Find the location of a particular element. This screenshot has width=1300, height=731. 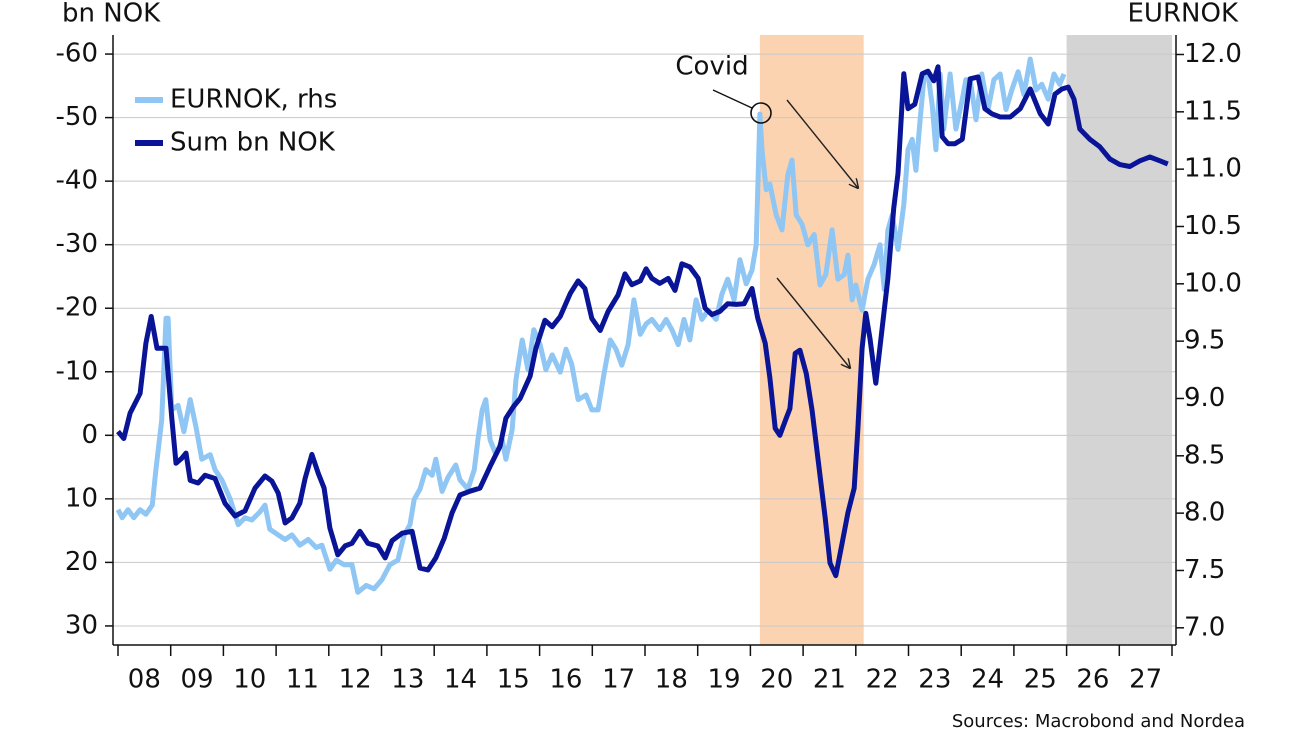

x-tick-label: 24 is located at coordinates (987, 680).